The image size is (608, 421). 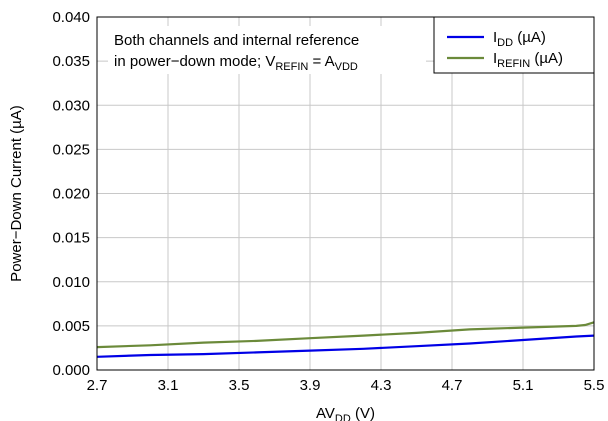 What do you see at coordinates (519, 39) in the screenshot?
I see `legend-label-idd: IDD (µA)` at bounding box center [519, 39].